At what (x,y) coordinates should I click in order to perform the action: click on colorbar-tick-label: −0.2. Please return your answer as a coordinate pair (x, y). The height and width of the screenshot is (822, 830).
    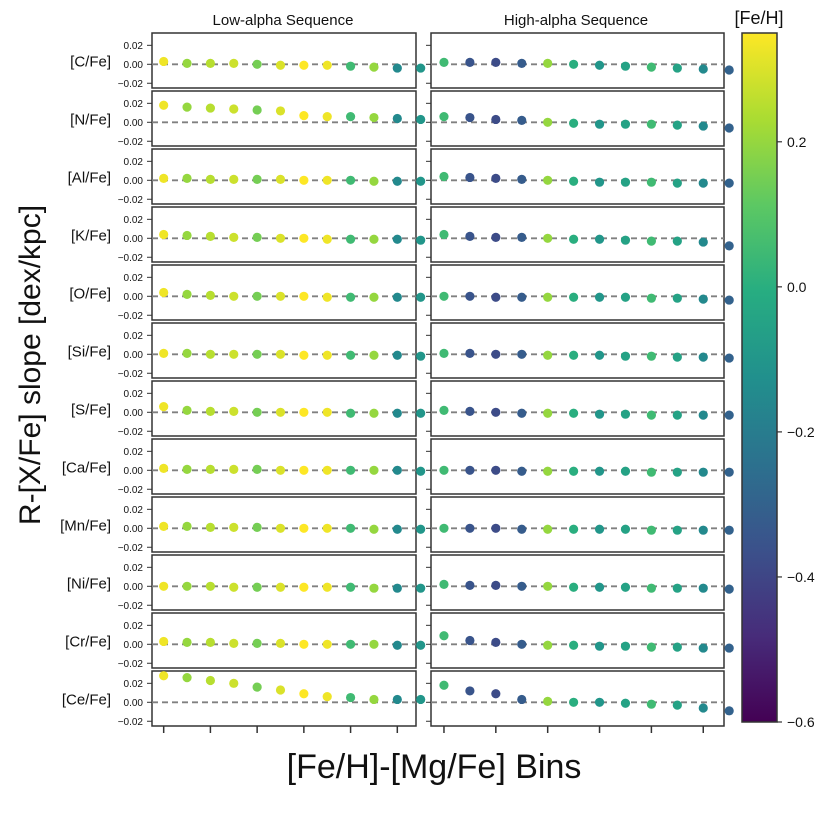
    Looking at the image, I should click on (801, 432).